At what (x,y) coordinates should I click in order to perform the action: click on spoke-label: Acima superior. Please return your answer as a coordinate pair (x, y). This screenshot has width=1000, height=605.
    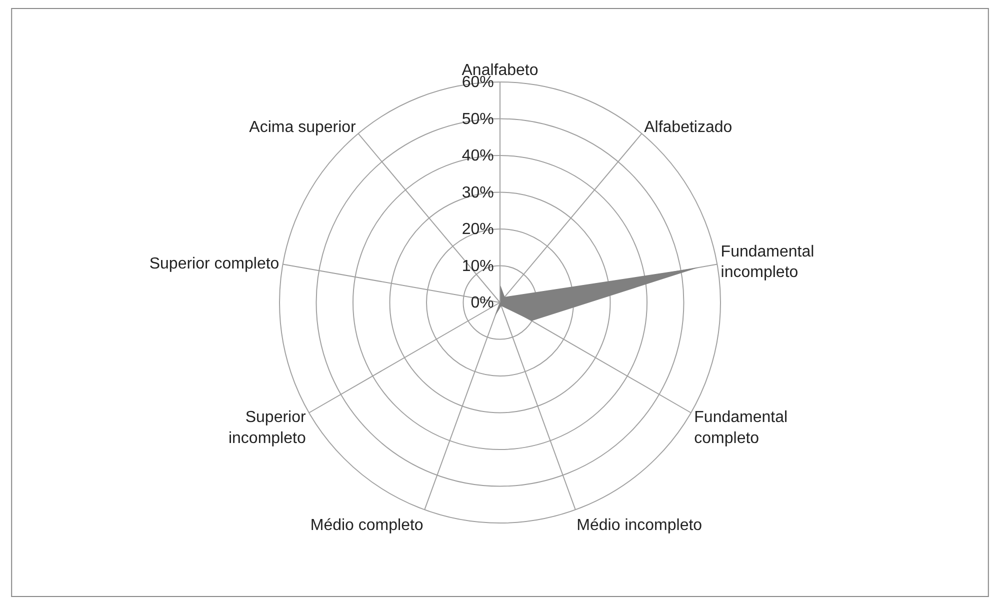
    Looking at the image, I should click on (303, 127).